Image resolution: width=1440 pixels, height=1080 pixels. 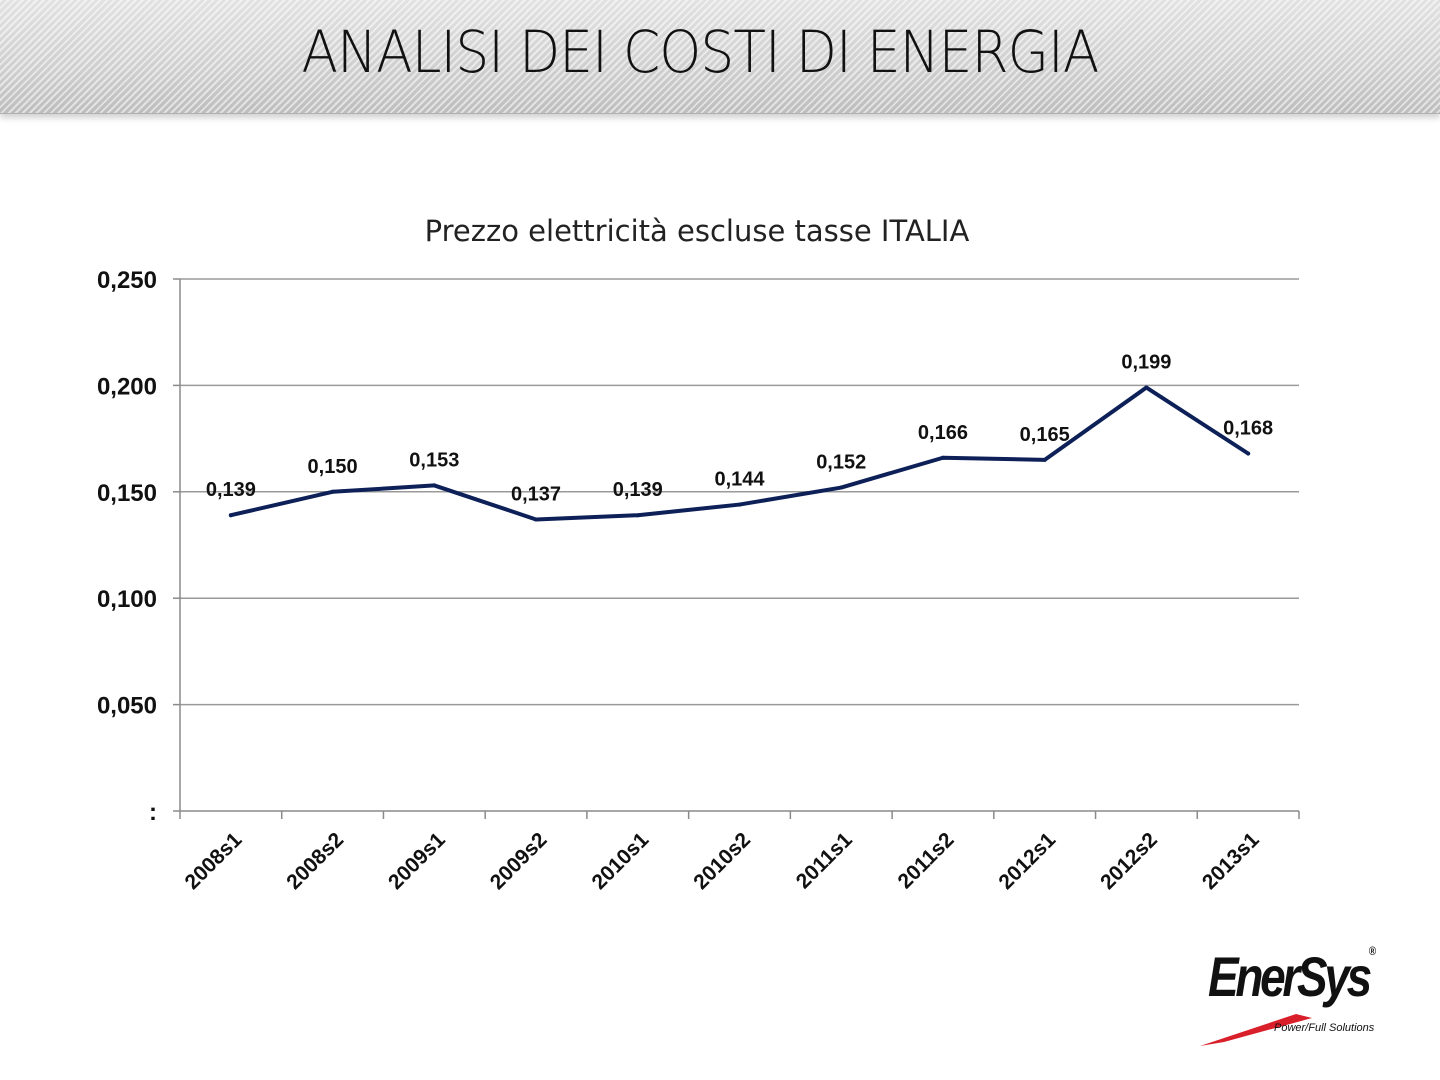 What do you see at coordinates (1129, 861) in the screenshot?
I see `x-tick-label: 2012s2` at bounding box center [1129, 861].